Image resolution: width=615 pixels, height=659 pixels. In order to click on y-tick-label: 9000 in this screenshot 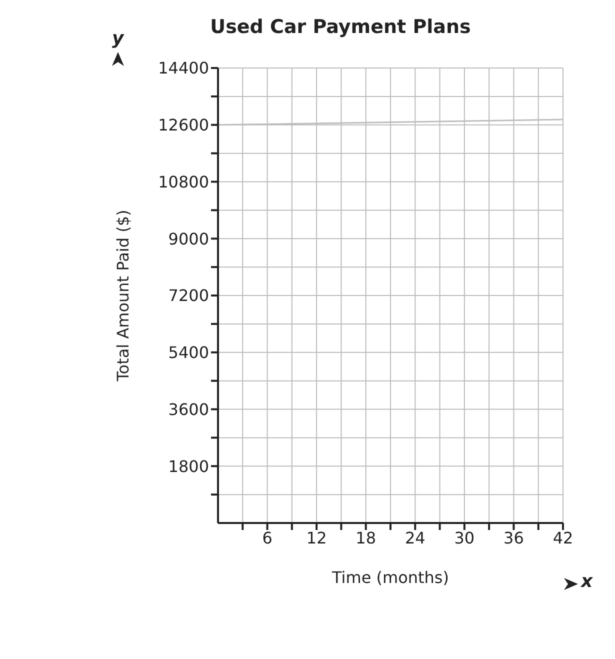, I will do `click(188, 238)`.